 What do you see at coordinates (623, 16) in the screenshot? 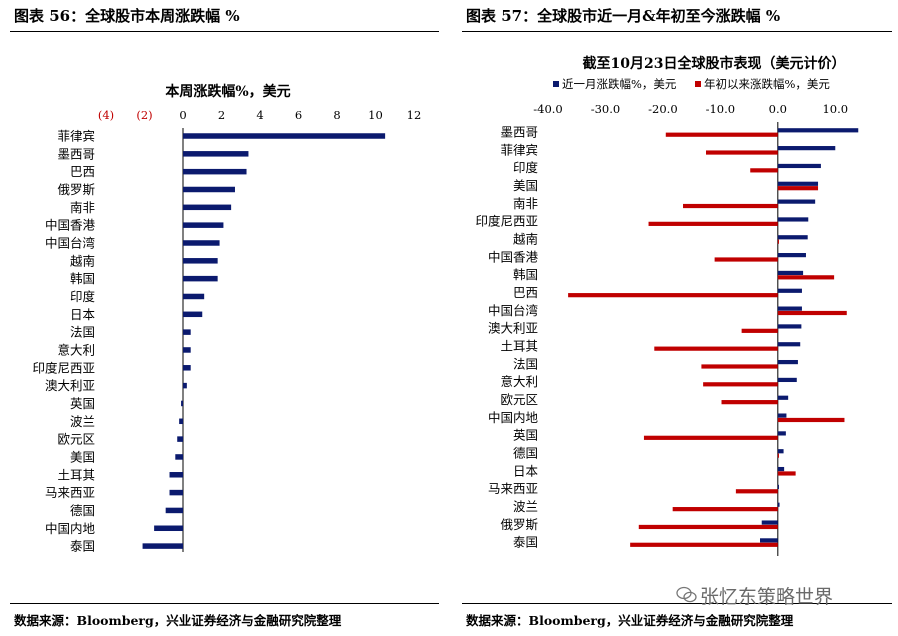
I see `figure-title: 图表 57：全球股市近一月&年初至今涨跌幅 %` at bounding box center [623, 16].